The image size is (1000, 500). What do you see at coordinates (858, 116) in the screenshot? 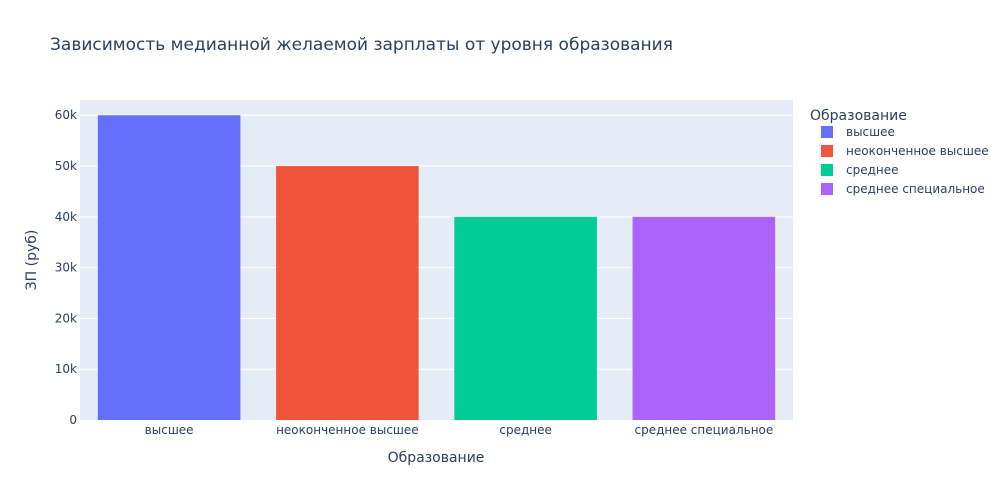
I see `legend-title: Образование` at bounding box center [858, 116].